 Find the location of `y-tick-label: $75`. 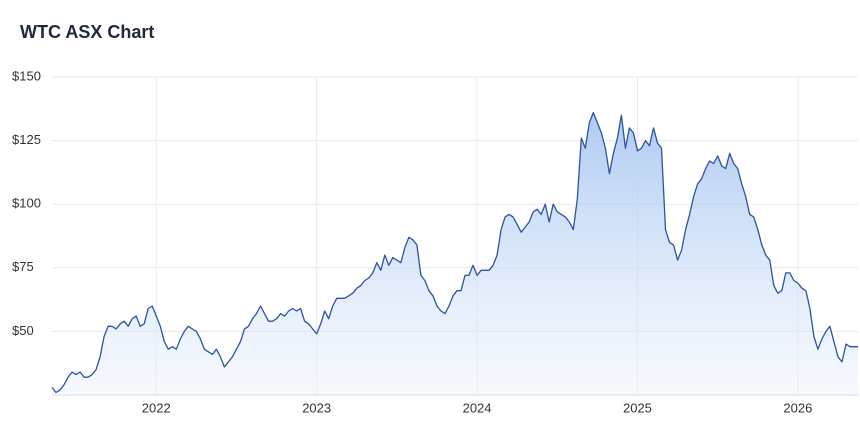

y-tick-label: $75 is located at coordinates (23, 266).